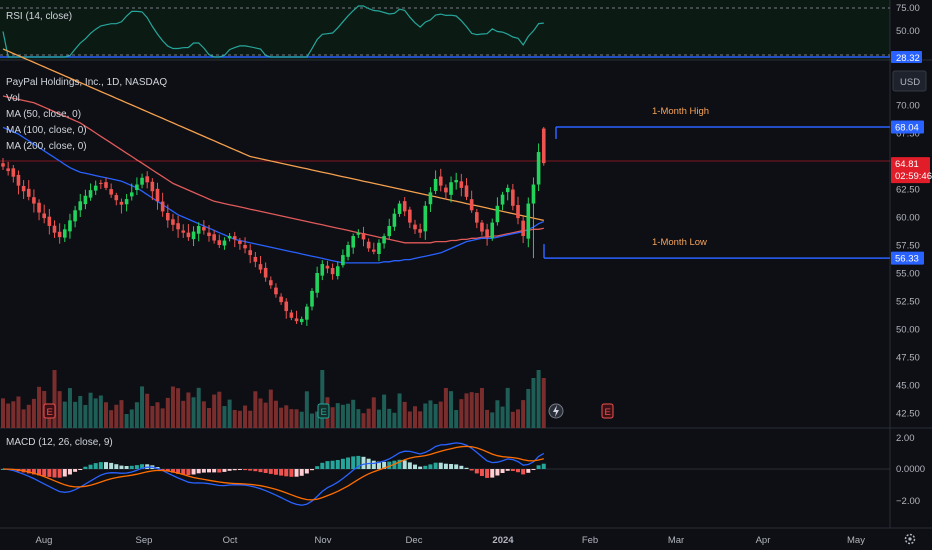 This screenshot has height=550, width=932. What do you see at coordinates (230, 540) in the screenshot?
I see `time-axis-label: Oct` at bounding box center [230, 540].